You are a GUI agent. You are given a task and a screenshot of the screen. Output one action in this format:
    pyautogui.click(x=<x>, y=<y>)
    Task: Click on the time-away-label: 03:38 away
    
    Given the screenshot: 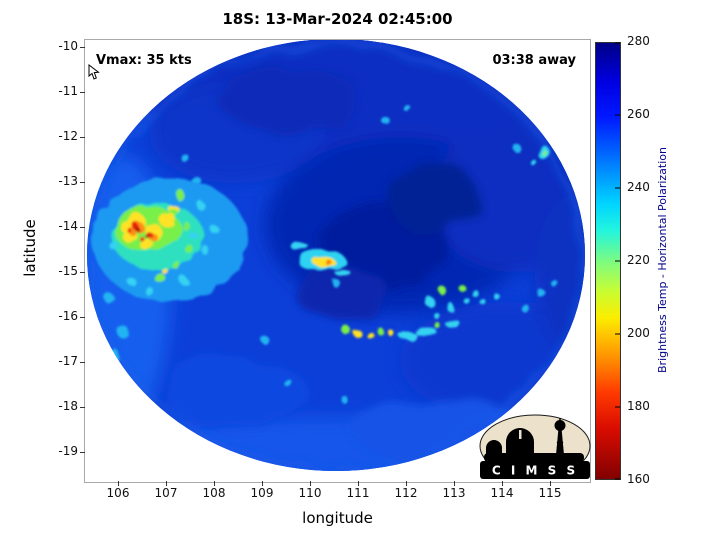 What is the action you would take?
    pyautogui.click(x=534, y=60)
    